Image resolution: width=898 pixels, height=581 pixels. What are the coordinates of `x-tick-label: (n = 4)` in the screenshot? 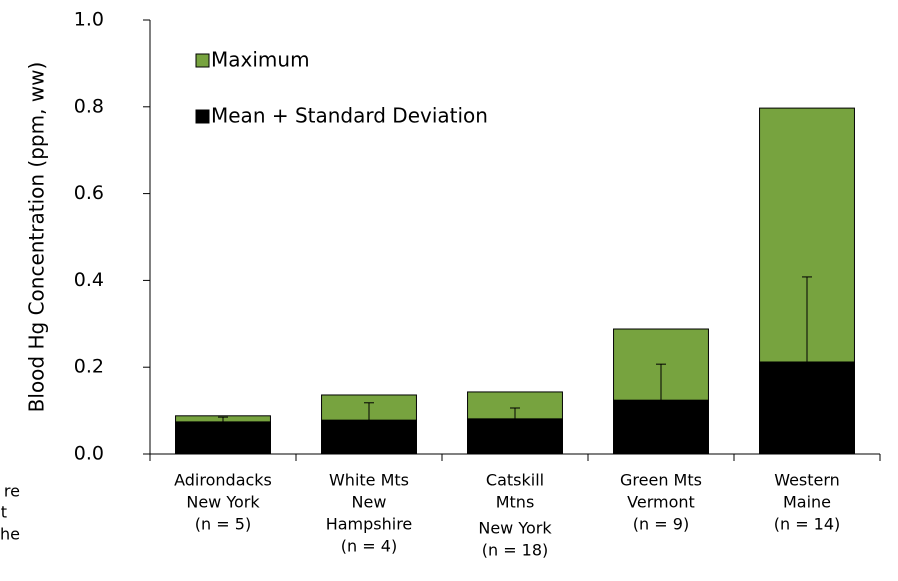 It's located at (369, 546).